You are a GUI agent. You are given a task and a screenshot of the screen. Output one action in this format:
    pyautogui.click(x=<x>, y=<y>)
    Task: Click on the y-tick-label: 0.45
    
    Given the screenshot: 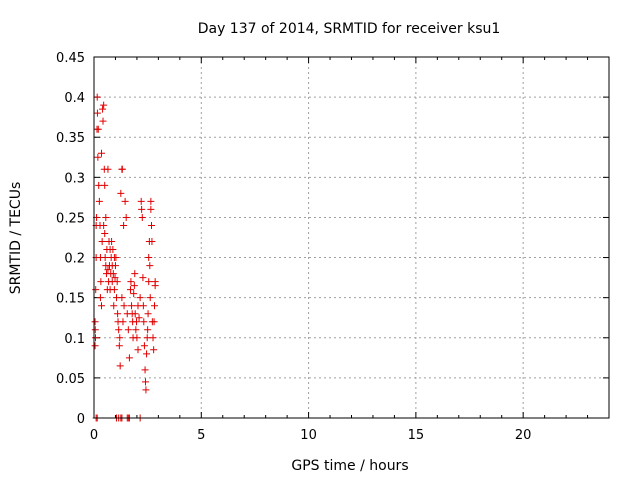 What is the action you would take?
    pyautogui.click(x=70, y=58)
    